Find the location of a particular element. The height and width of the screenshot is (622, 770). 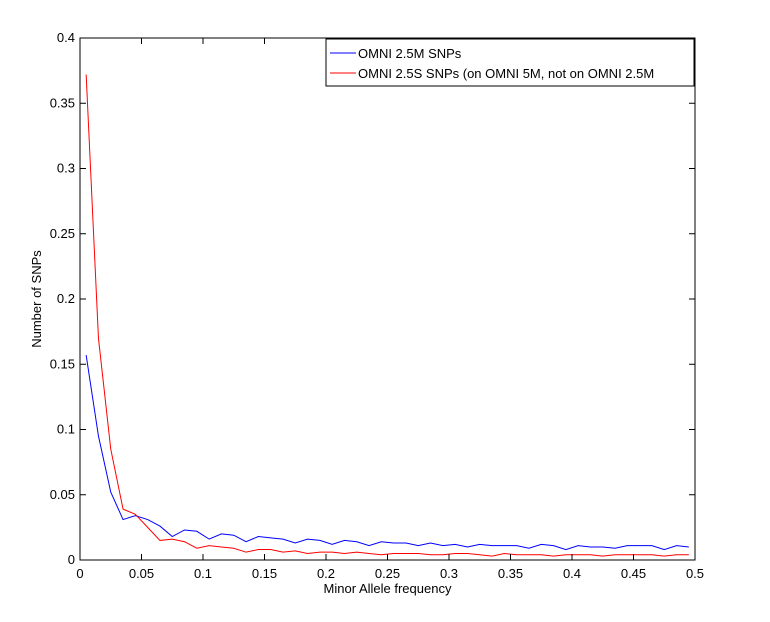

x-tick-label: 0.4 is located at coordinates (572, 573).